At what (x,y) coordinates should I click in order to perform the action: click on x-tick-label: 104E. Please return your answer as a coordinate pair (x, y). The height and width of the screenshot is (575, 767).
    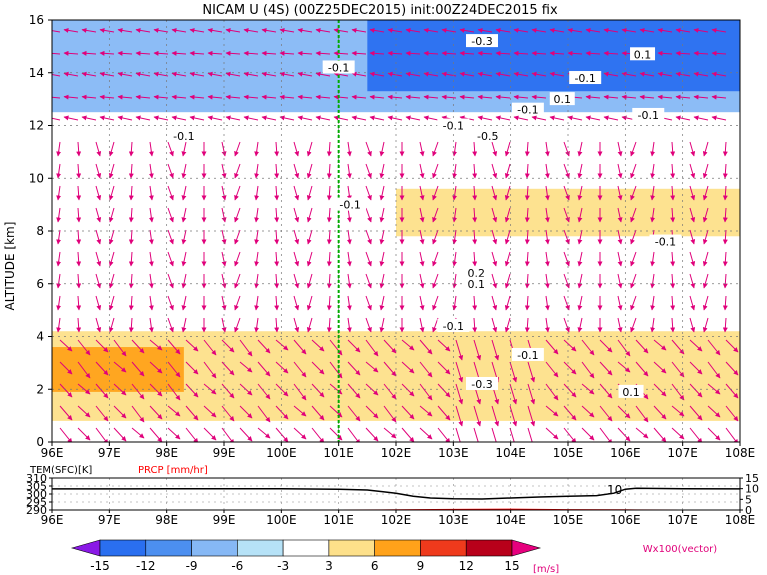
    Looking at the image, I should click on (510, 453).